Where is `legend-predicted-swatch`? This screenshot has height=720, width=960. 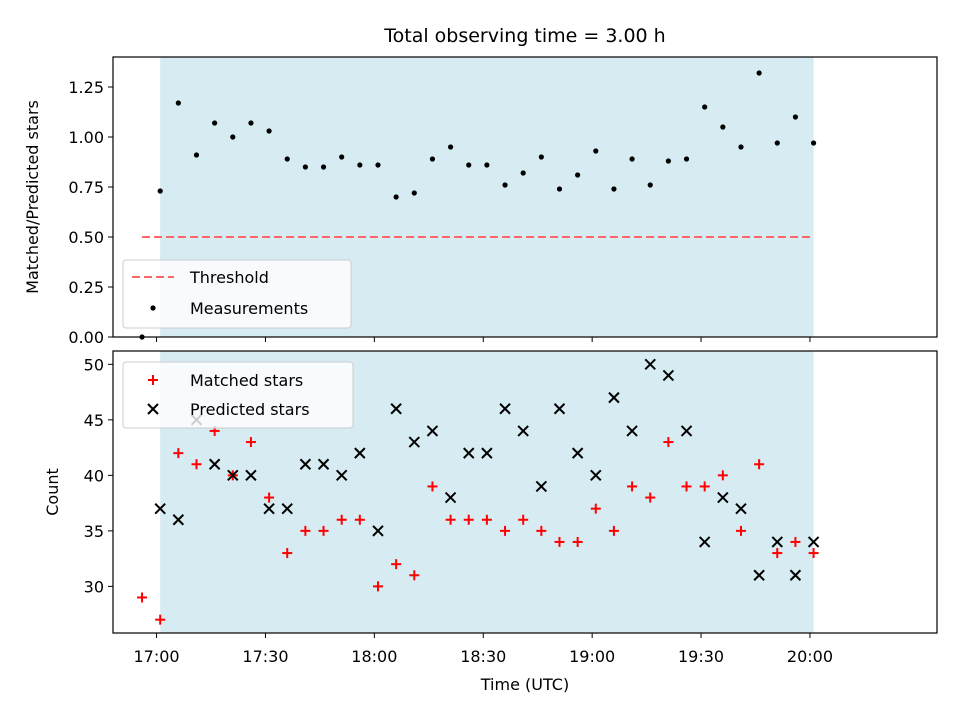
legend-predicted-swatch is located at coordinates (153, 409).